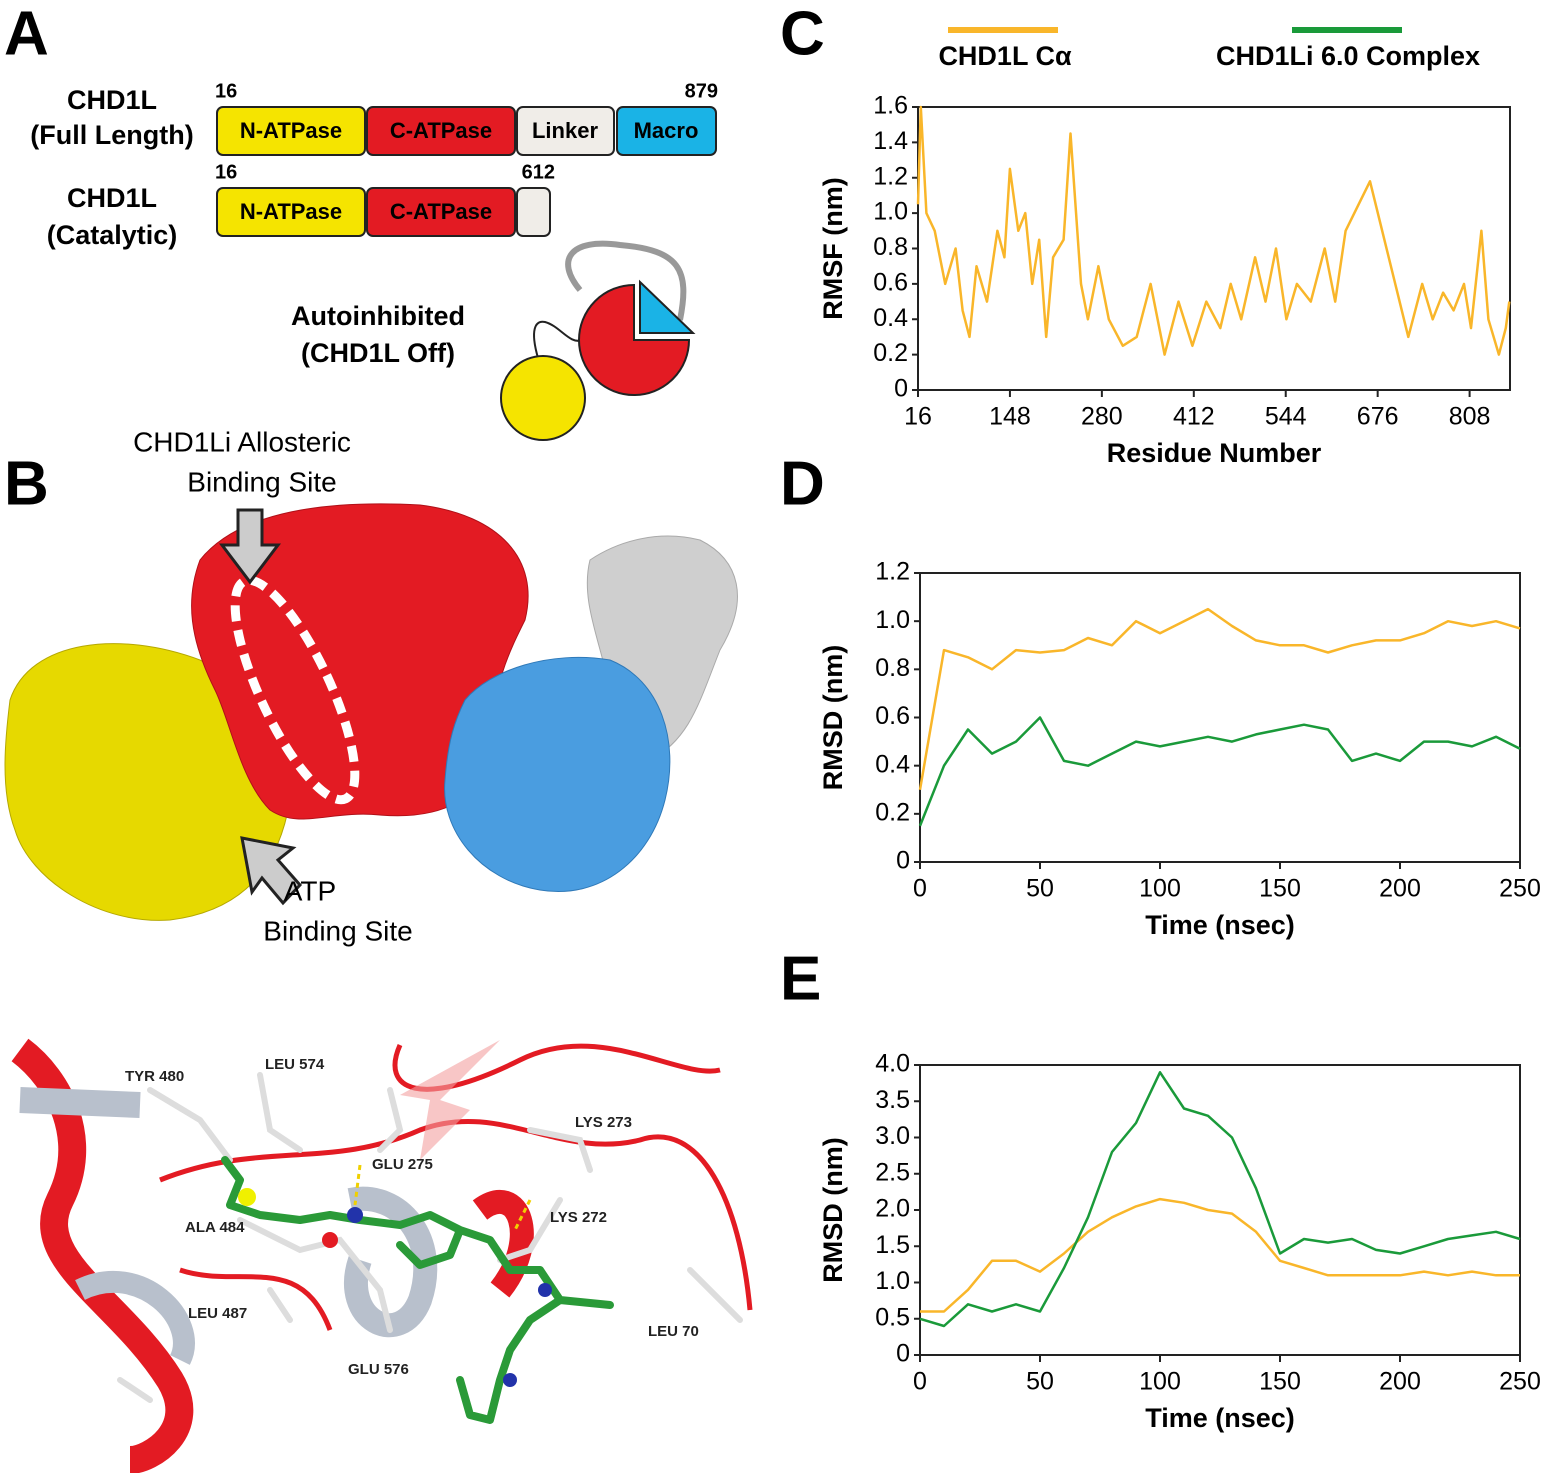  Describe the element at coordinates (800, 978) in the screenshot. I see `panel-label: E` at that location.